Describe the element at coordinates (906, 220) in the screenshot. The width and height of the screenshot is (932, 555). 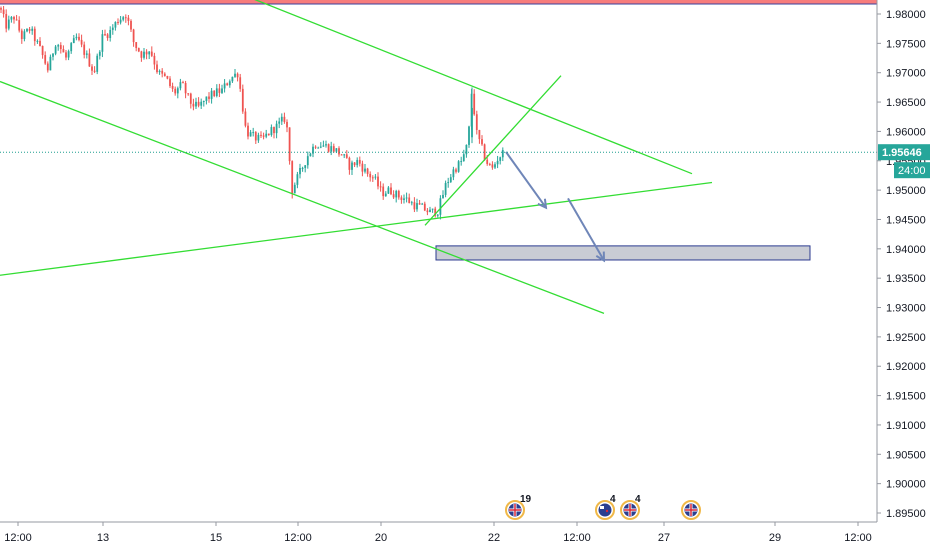
I see `price-tick-label: 1.94500` at that location.